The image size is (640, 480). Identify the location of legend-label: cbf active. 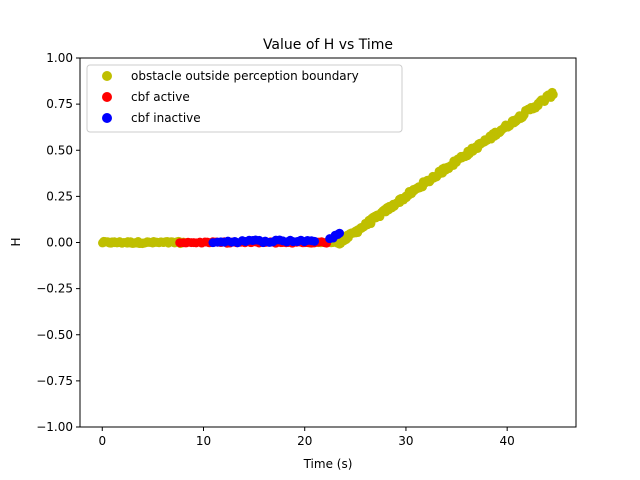
(160, 97).